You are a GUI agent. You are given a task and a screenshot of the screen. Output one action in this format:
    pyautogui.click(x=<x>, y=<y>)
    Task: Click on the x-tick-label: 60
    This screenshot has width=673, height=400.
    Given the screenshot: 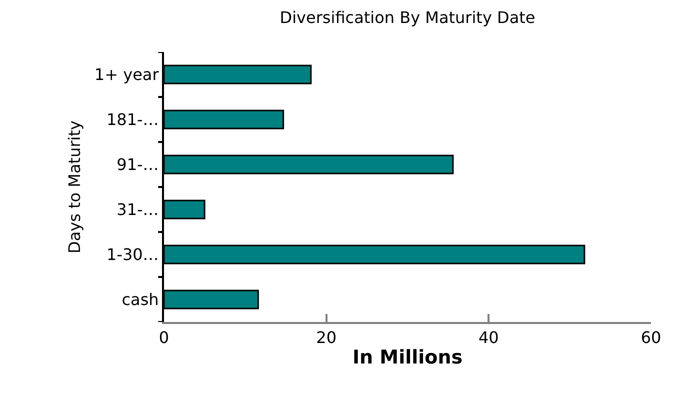 What is the action you would take?
    pyautogui.click(x=651, y=338)
    